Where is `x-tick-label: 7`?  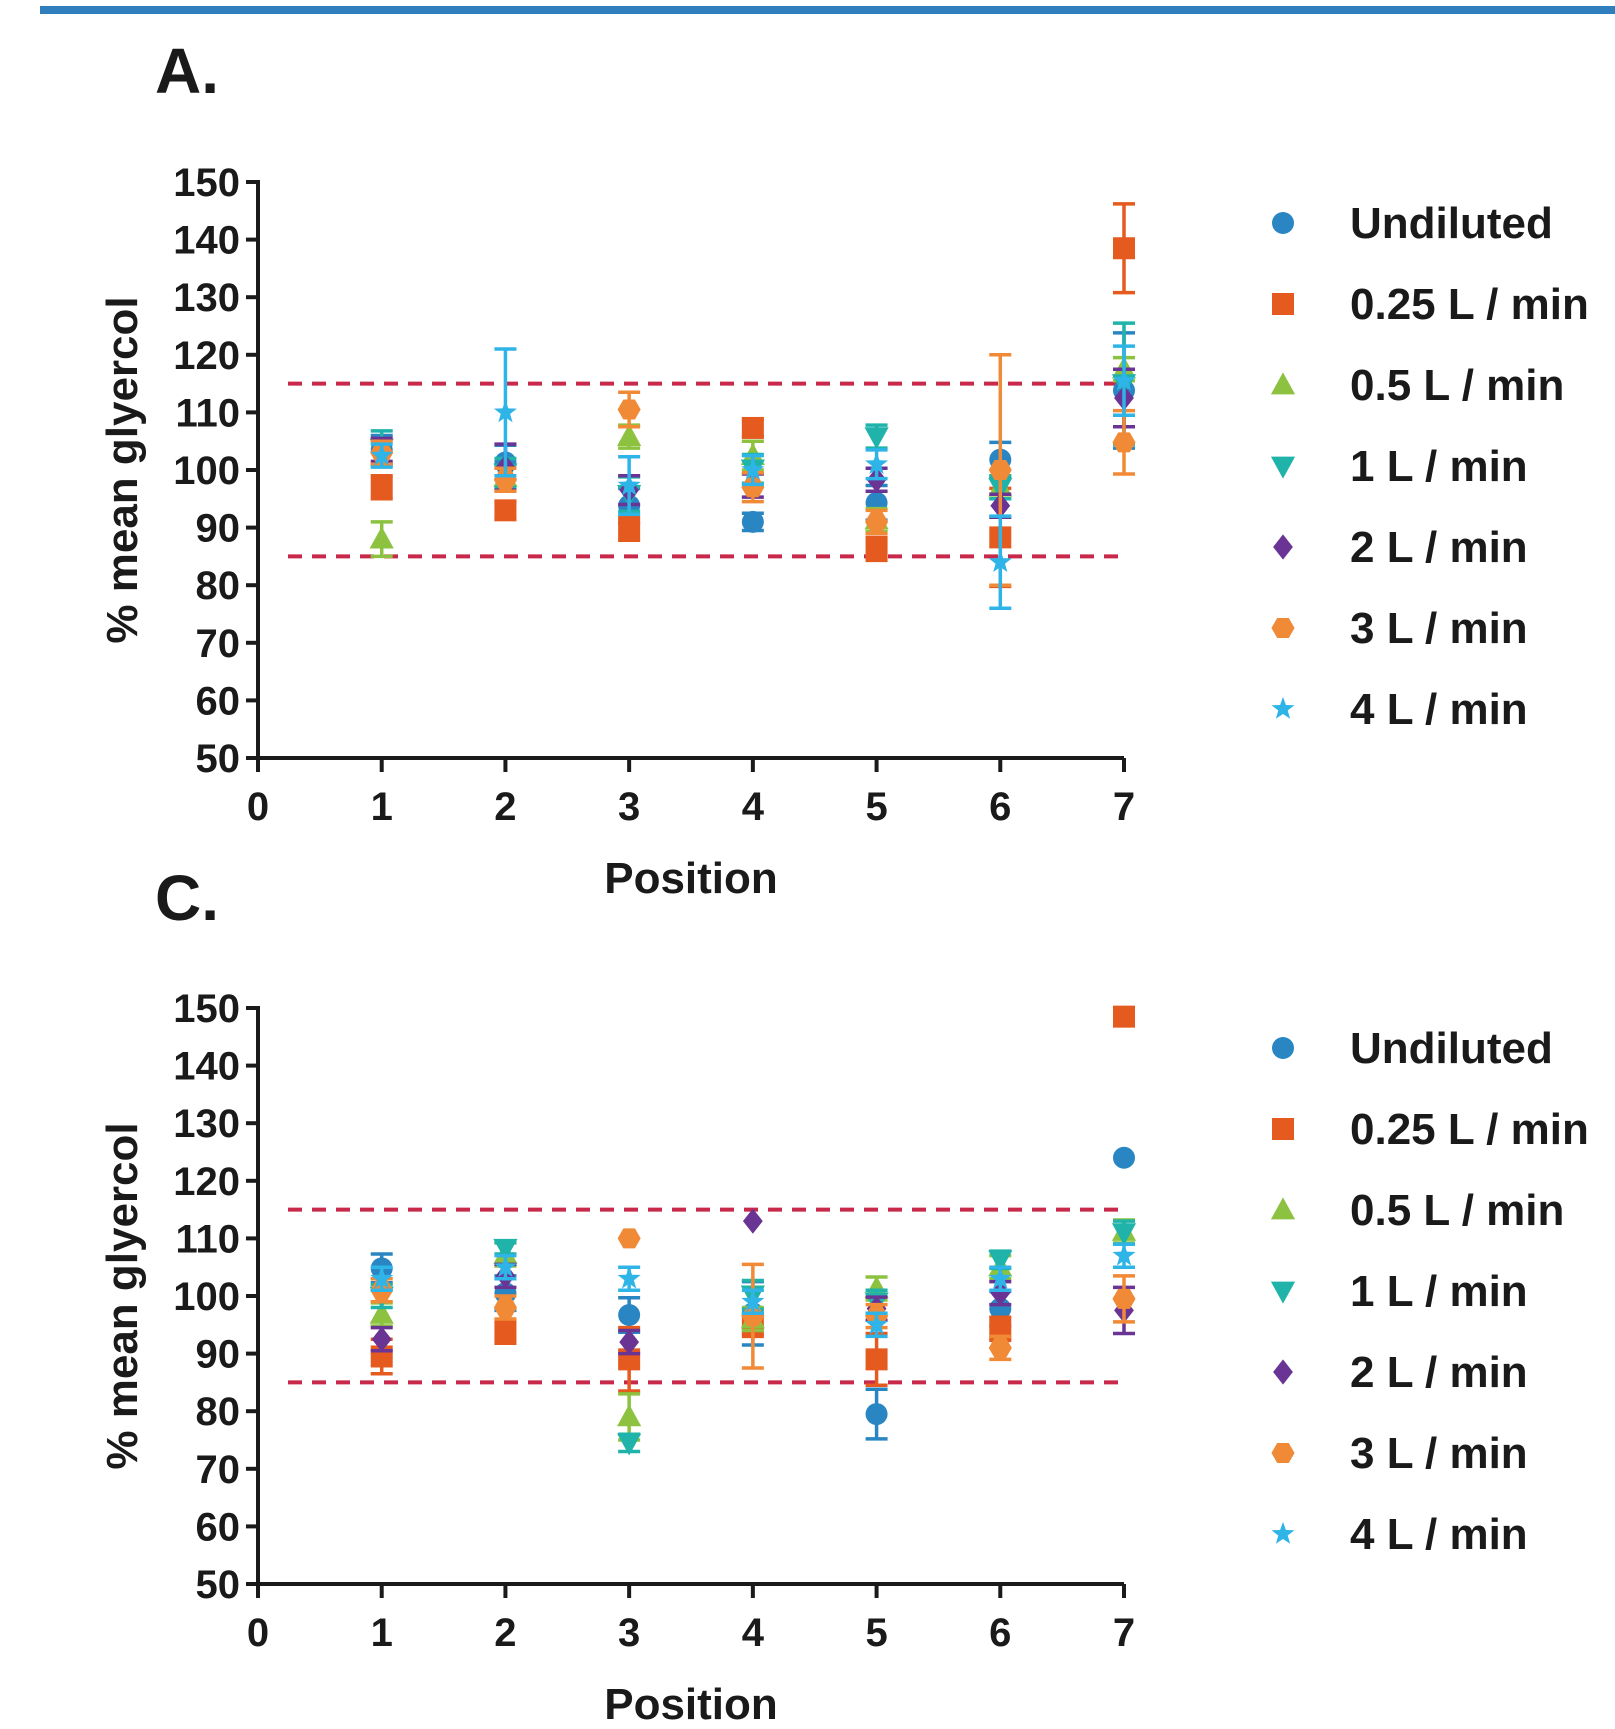 x-tick-label: 7 is located at coordinates (1124, 1633).